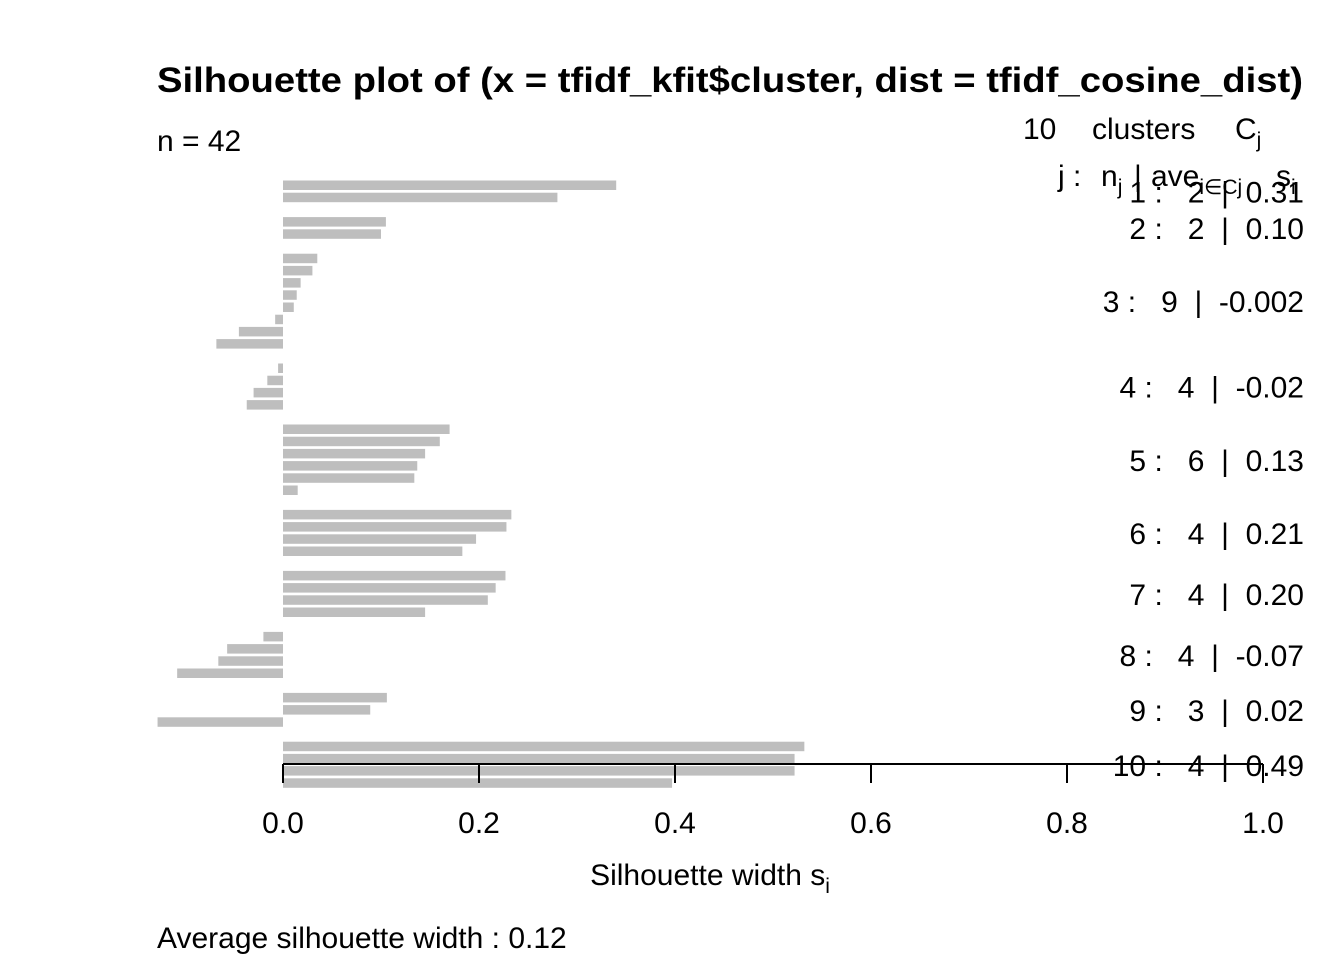 This screenshot has height=960, width=1344. I want to click on cluster-summary-label: 8 : 4 | -0.07, so click(1211, 656).